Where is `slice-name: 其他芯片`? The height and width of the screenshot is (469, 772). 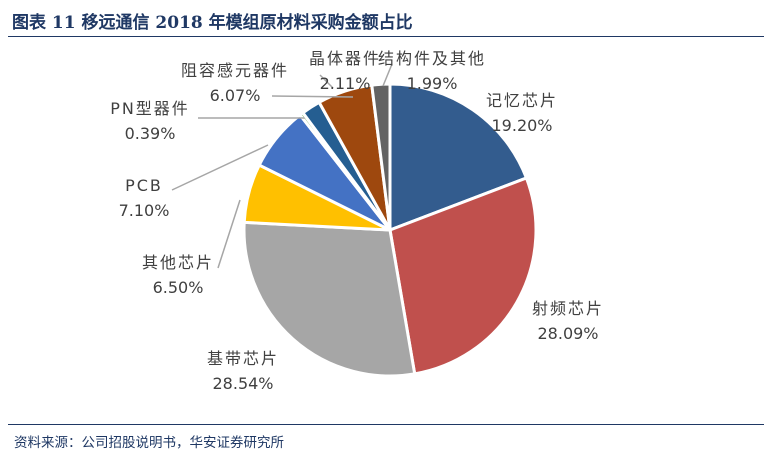
slice-name: 其他芯片 is located at coordinates (178, 262).